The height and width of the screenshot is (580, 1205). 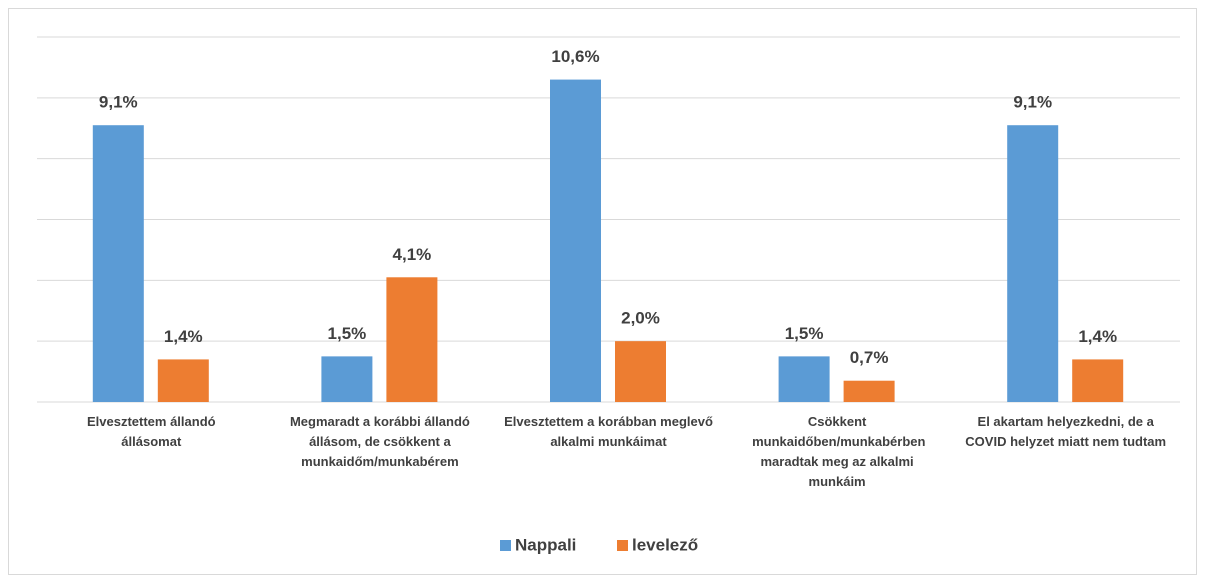 I want to click on data-label: 0,7%, so click(x=869, y=357).